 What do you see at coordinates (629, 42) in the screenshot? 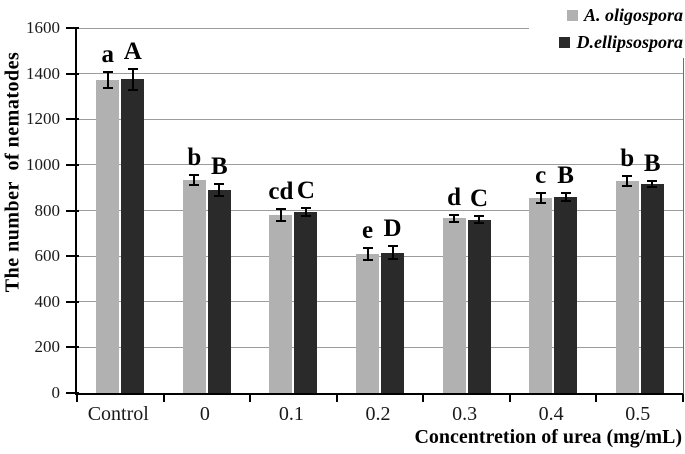
I see `legend-label: D.ellipsospora` at bounding box center [629, 42].